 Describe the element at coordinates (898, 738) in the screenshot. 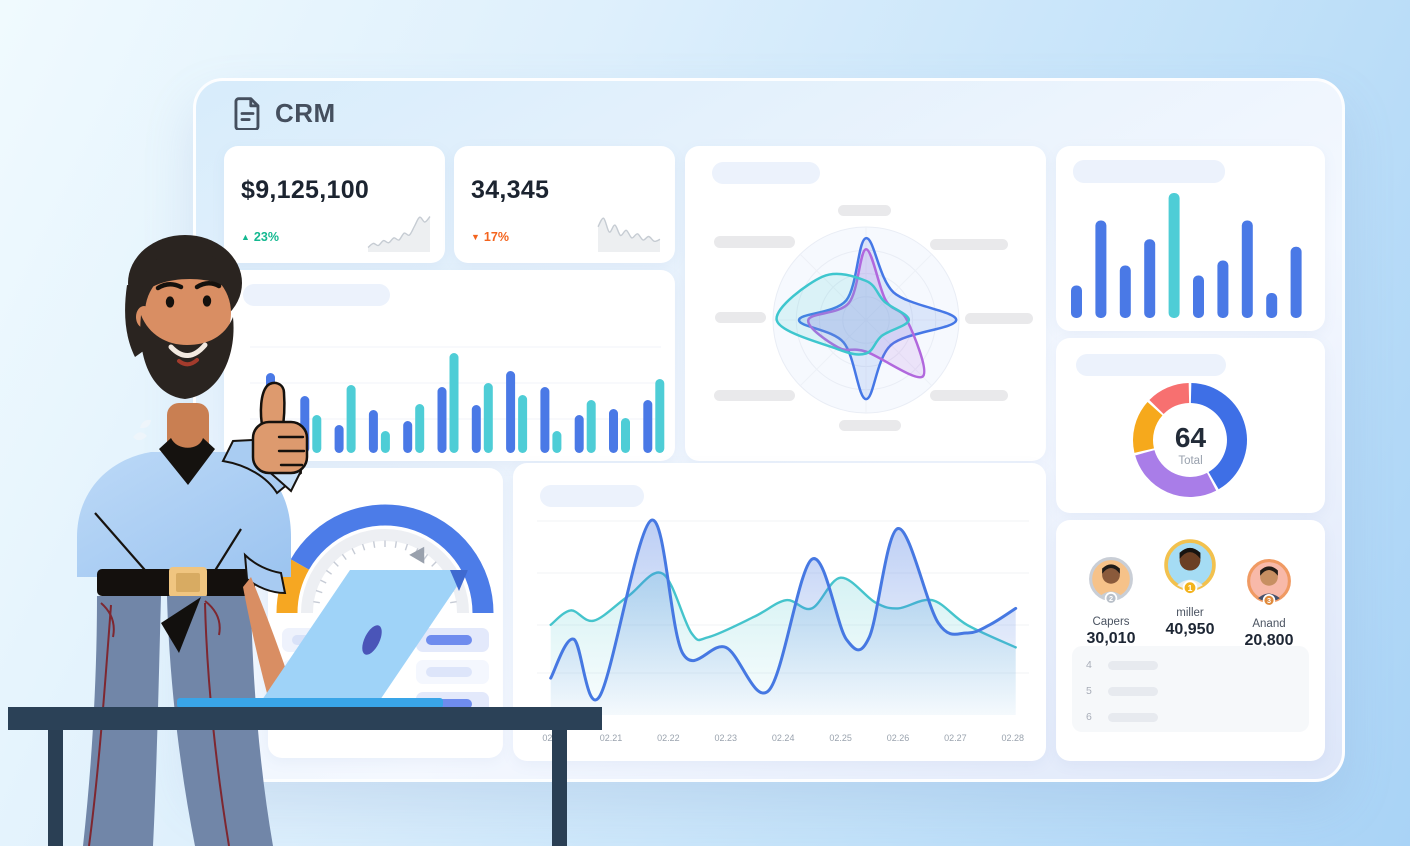

I see `x-axis-label: 02.26` at that location.